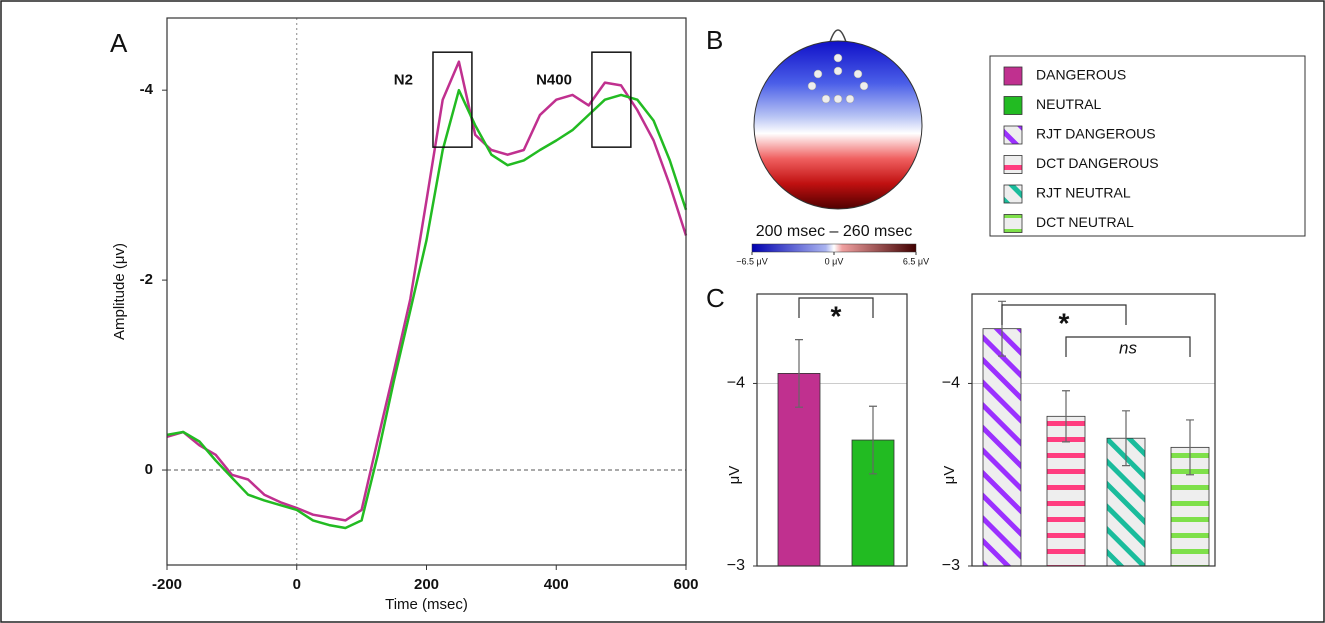 The height and width of the screenshot is (623, 1325). I want to click on colorbar-label: 6.5 μV, so click(916, 261).